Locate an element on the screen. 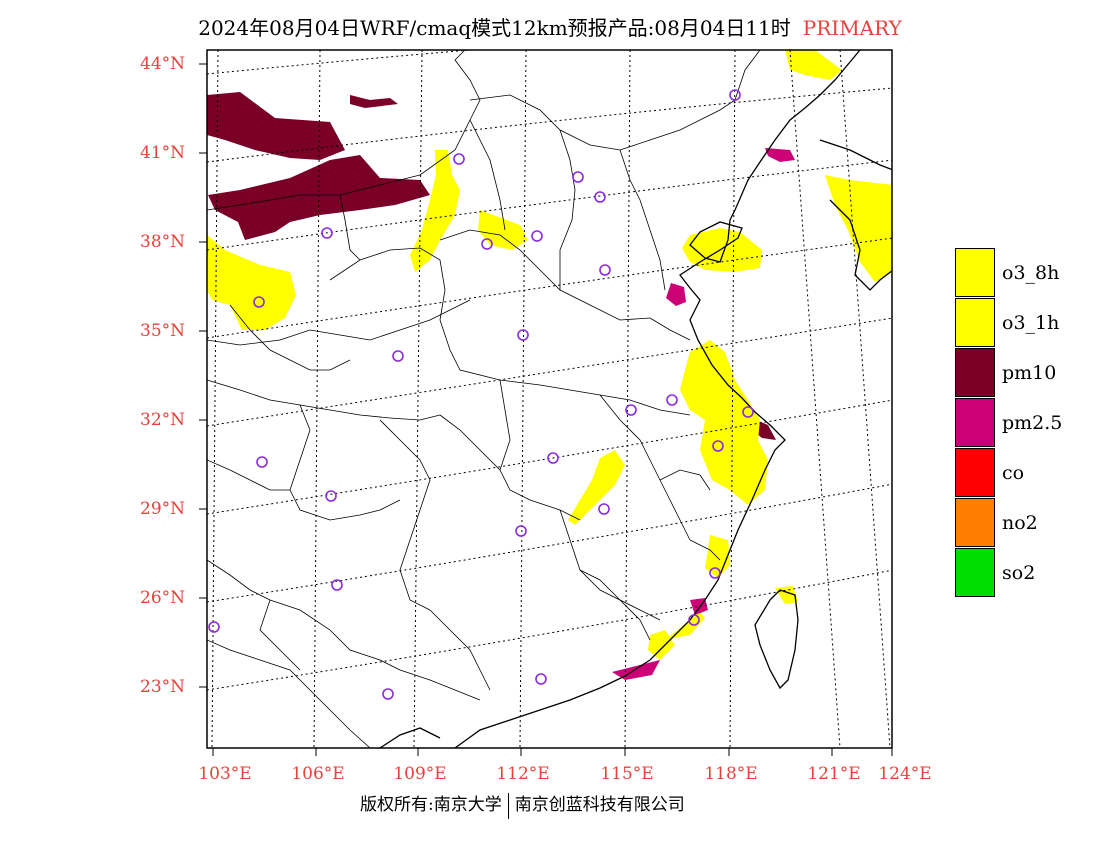 The height and width of the screenshot is (850, 1100). lon-label-103: 103°E is located at coordinates (225, 774).